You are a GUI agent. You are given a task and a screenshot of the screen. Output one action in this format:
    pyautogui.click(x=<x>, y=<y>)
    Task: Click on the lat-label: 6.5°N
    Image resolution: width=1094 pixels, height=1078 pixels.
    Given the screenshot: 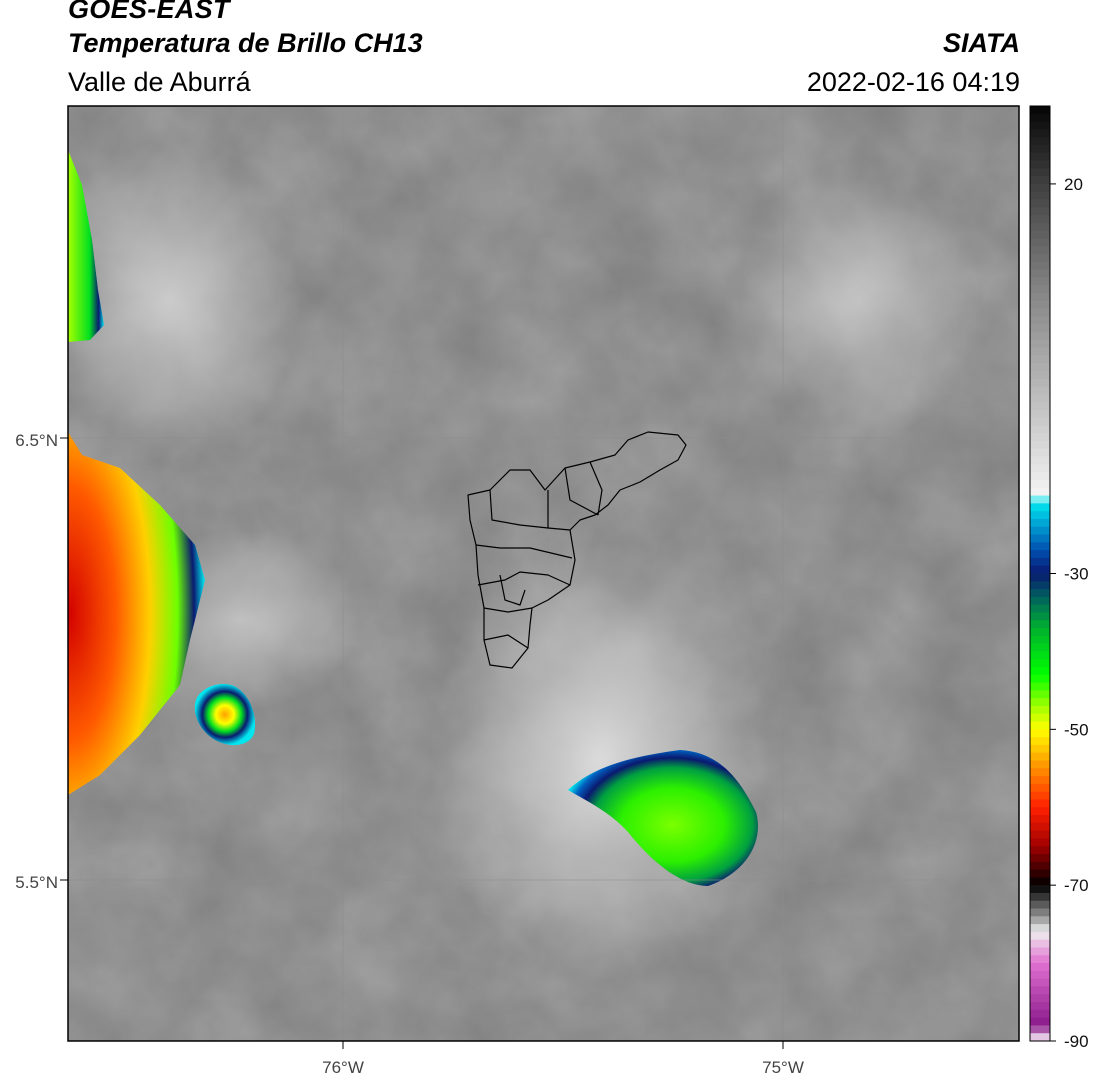 What is the action you would take?
    pyautogui.click(x=36, y=440)
    